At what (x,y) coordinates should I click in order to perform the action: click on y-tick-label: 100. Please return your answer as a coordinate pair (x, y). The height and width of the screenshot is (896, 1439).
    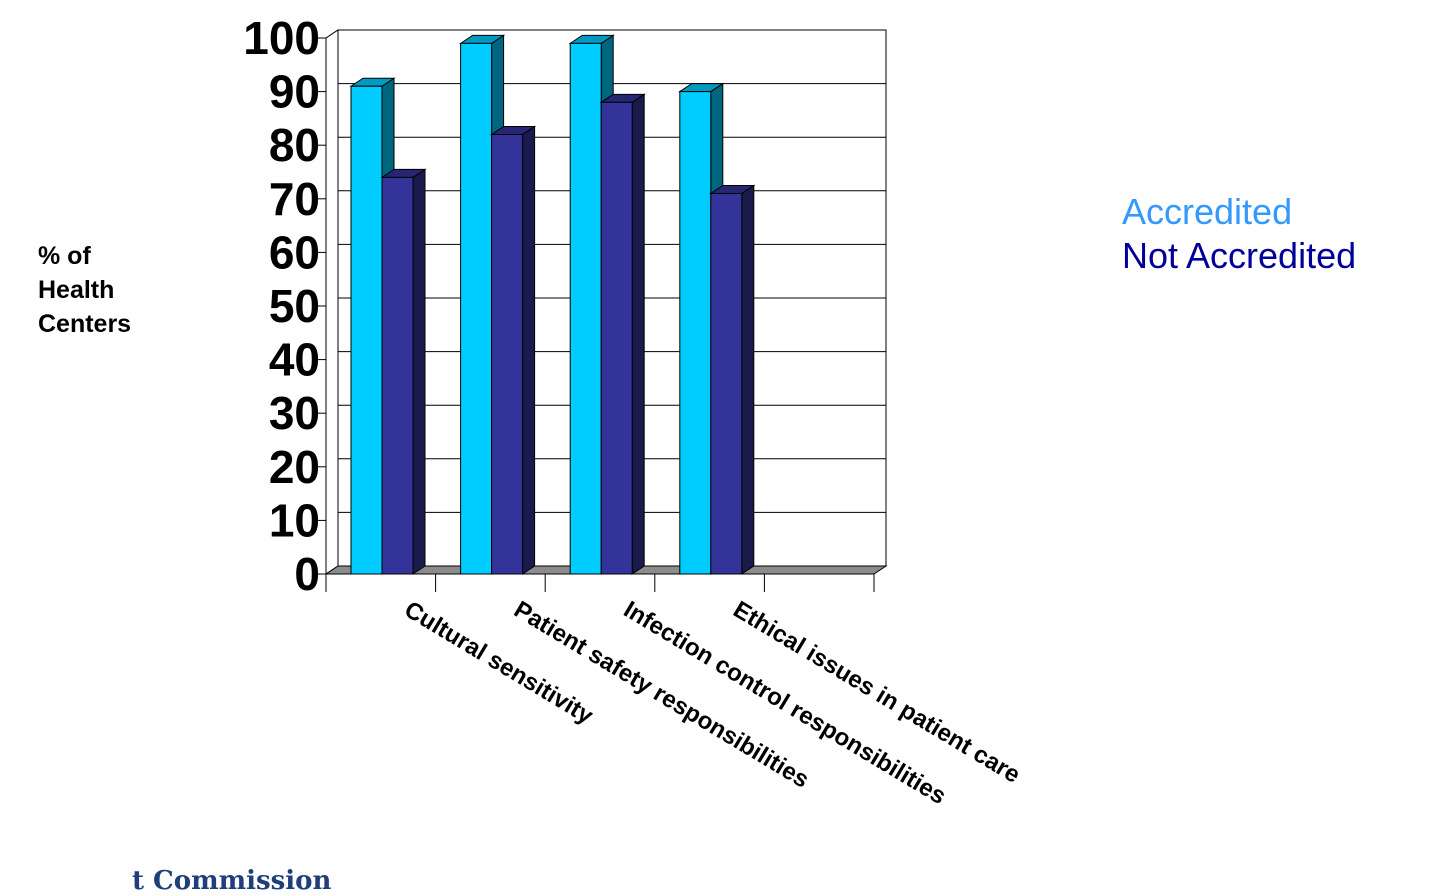
    Looking at the image, I should click on (281, 38).